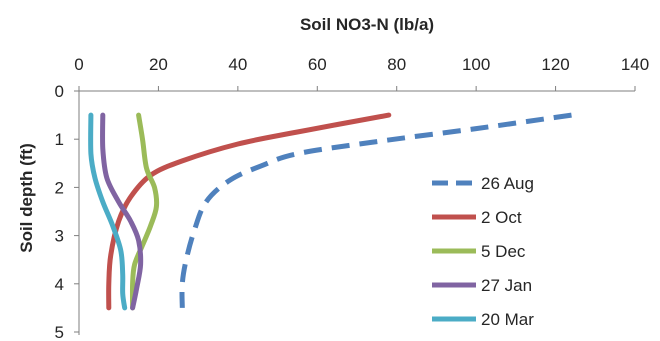 Image resolution: width=660 pixels, height=341 pixels. I want to click on x-tick-label: 120, so click(555, 64).